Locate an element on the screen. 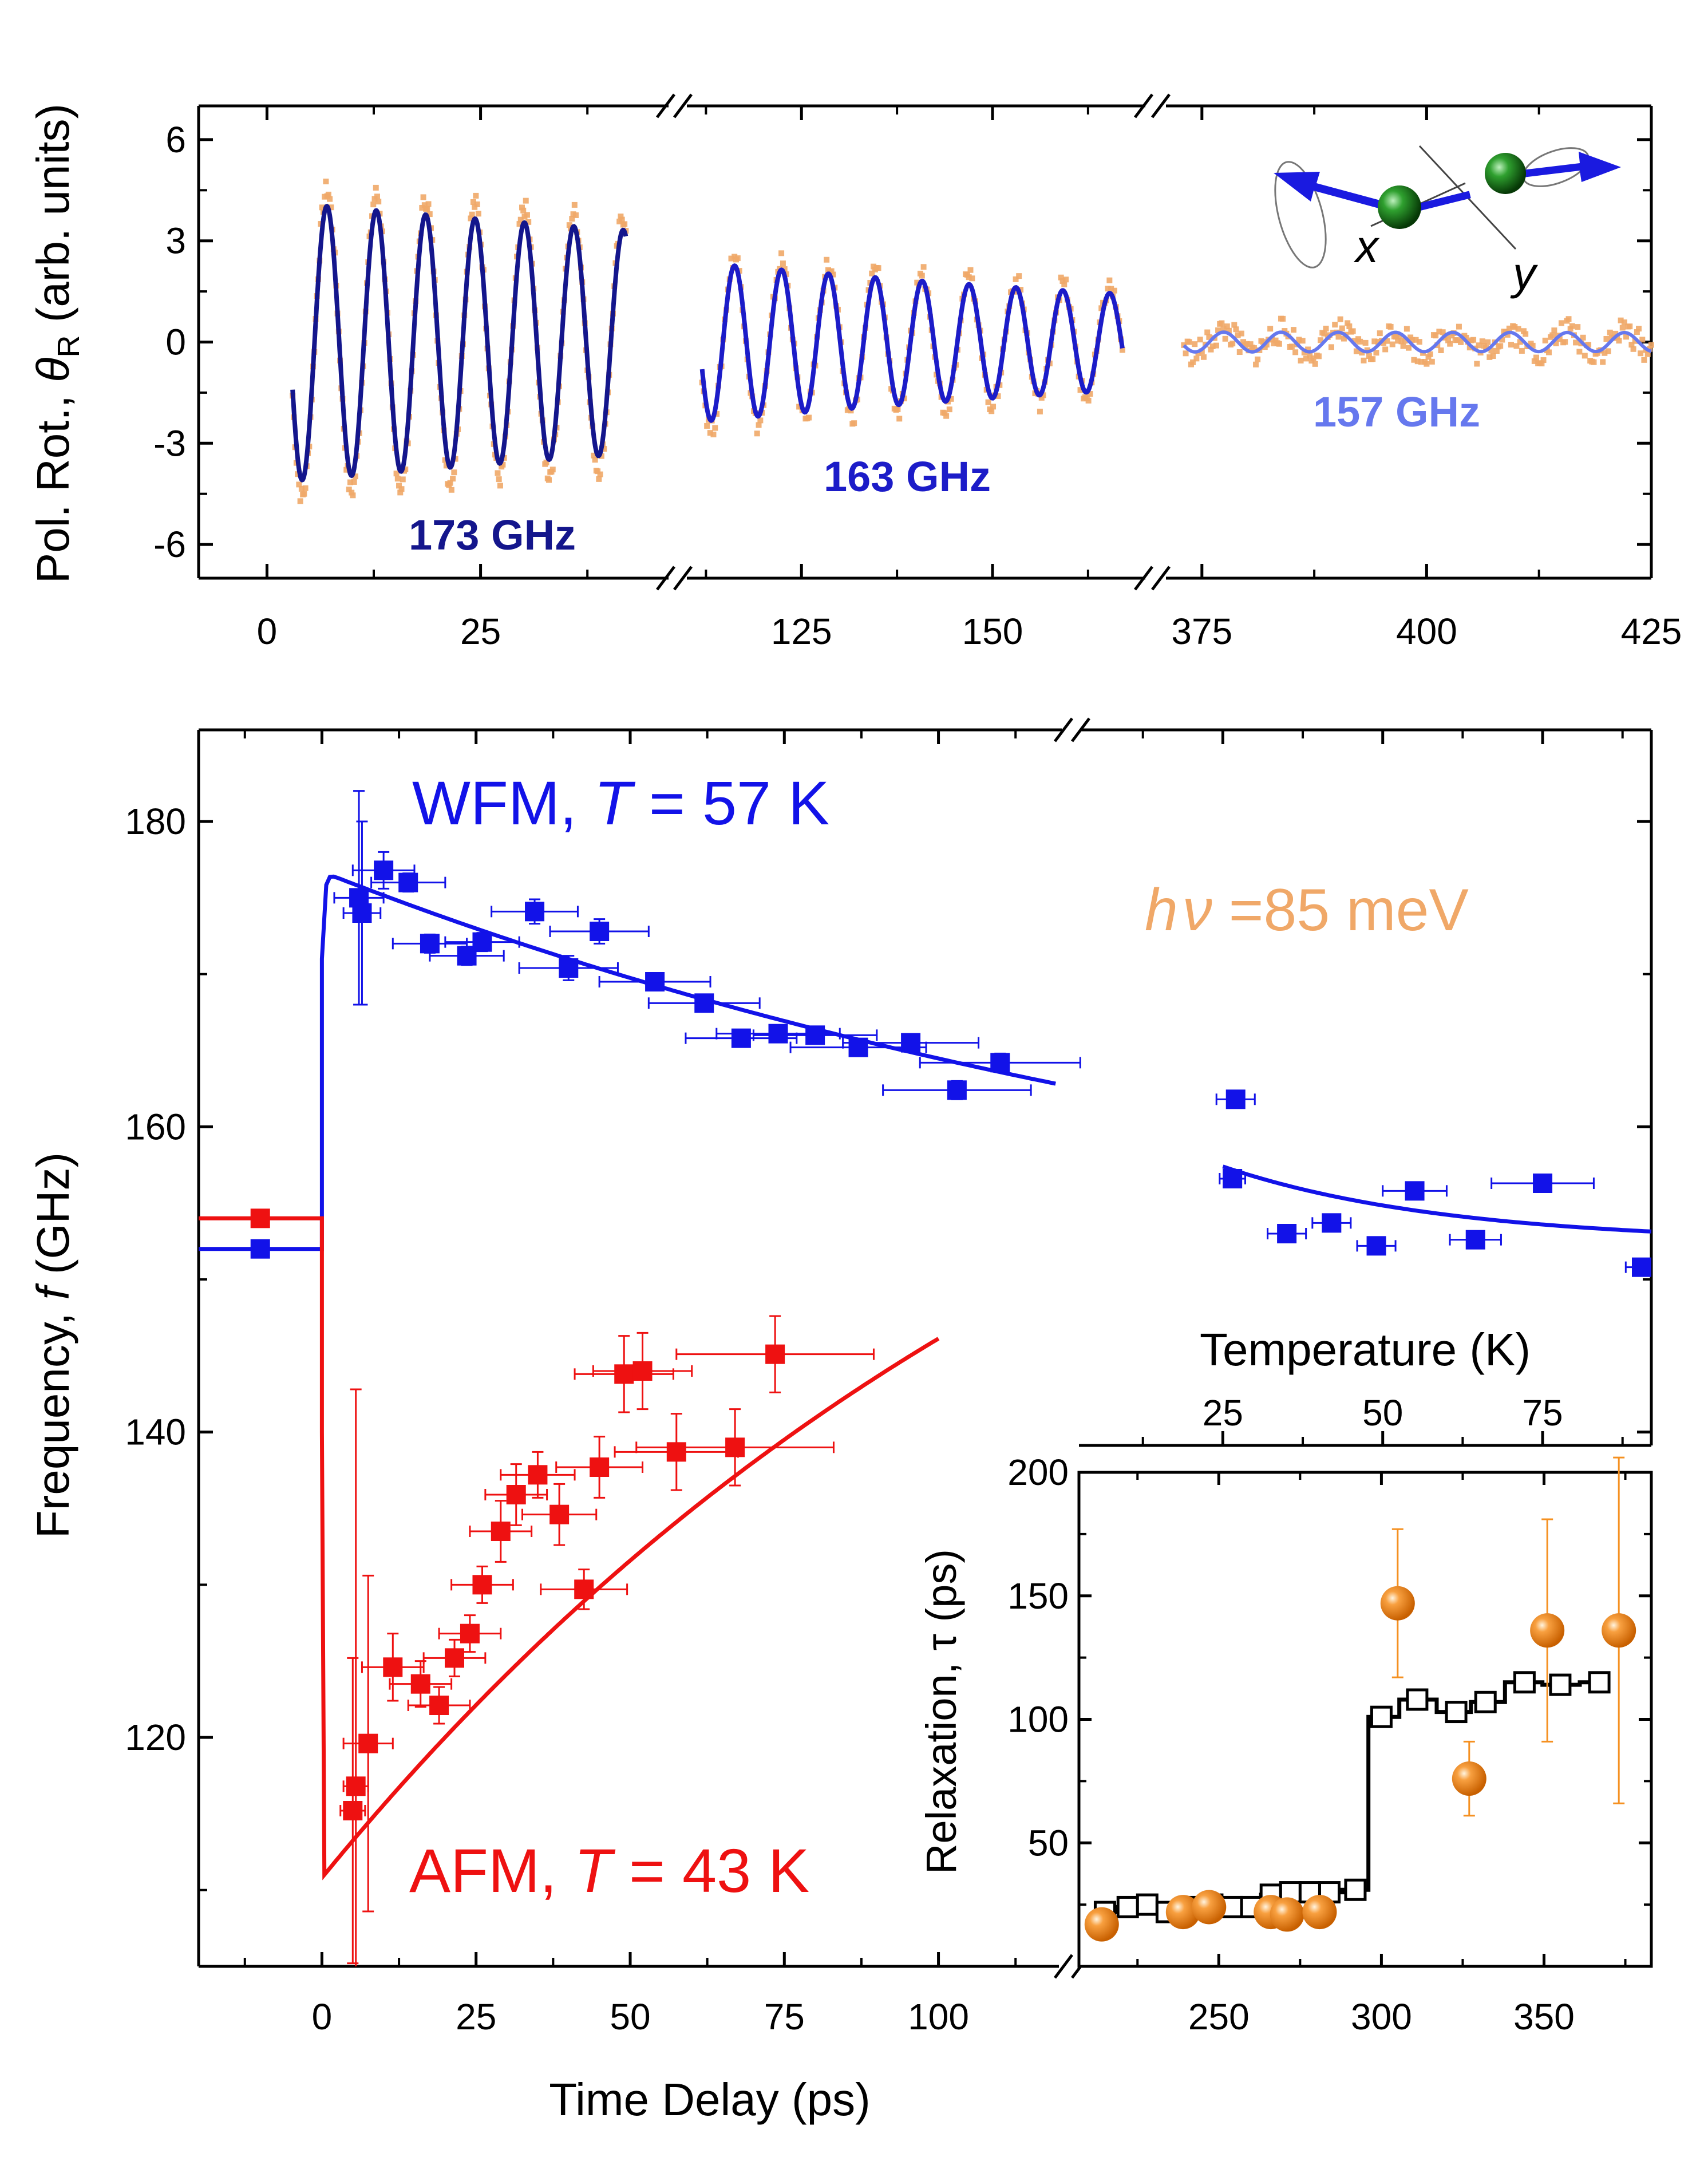 The width and height of the screenshot is (1708, 2161). temperature-tick-label: 50 is located at coordinates (1382, 1412).